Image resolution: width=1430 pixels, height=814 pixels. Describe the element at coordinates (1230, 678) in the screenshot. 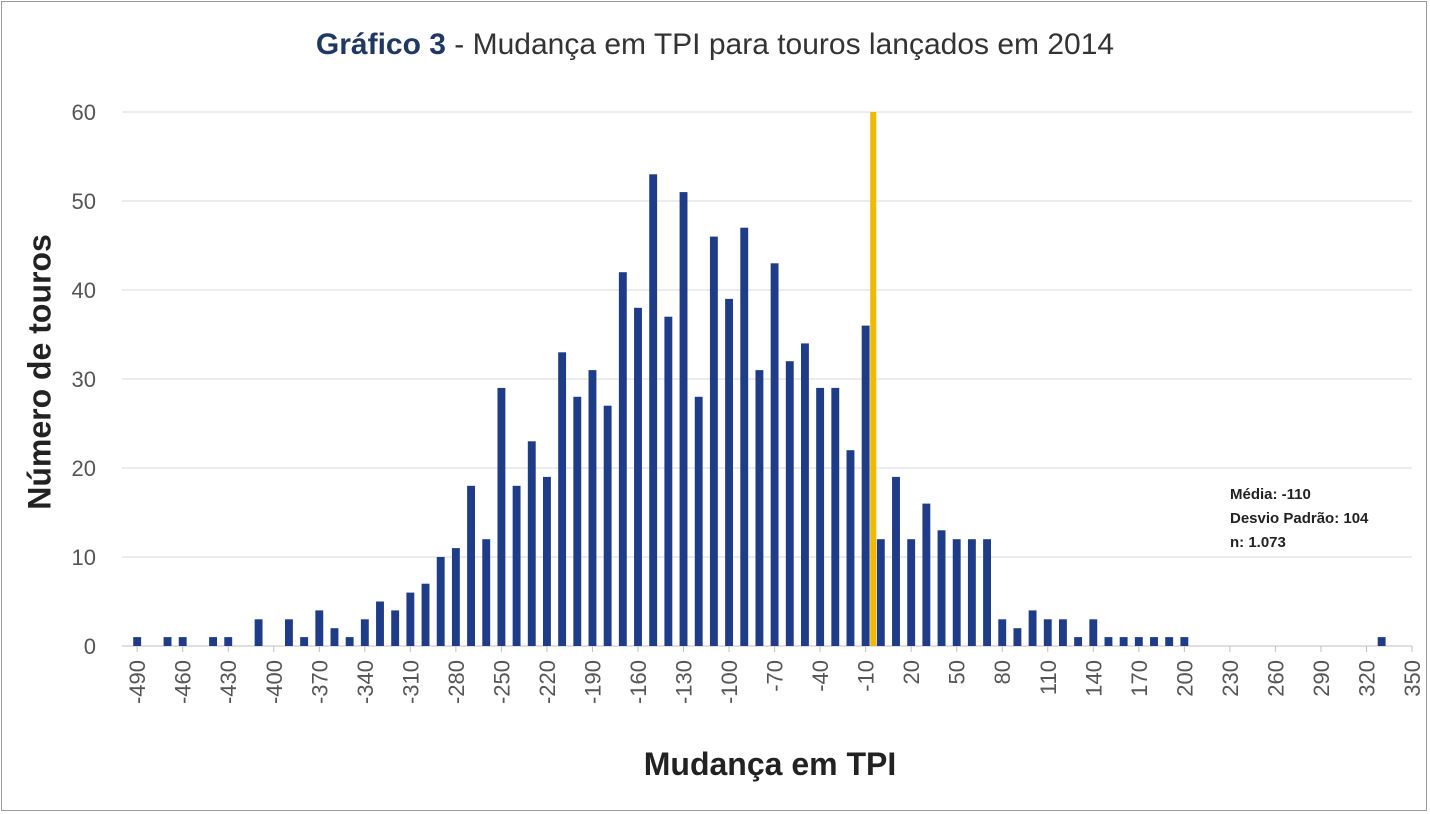

I see `x-tick-label: 230` at that location.